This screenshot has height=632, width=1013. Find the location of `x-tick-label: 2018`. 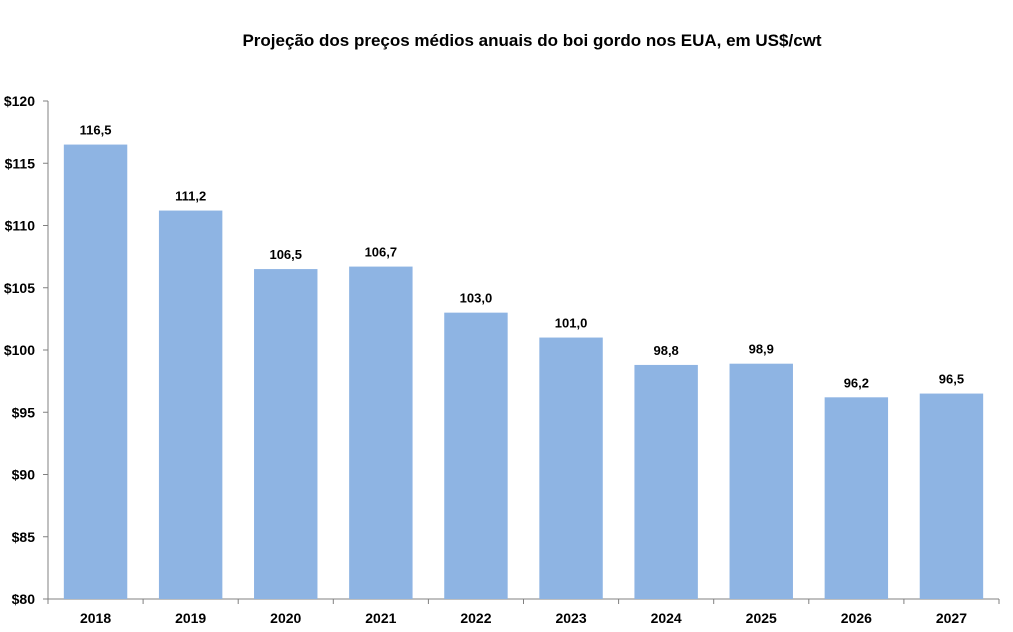

x-tick-label: 2018 is located at coordinates (95, 618).